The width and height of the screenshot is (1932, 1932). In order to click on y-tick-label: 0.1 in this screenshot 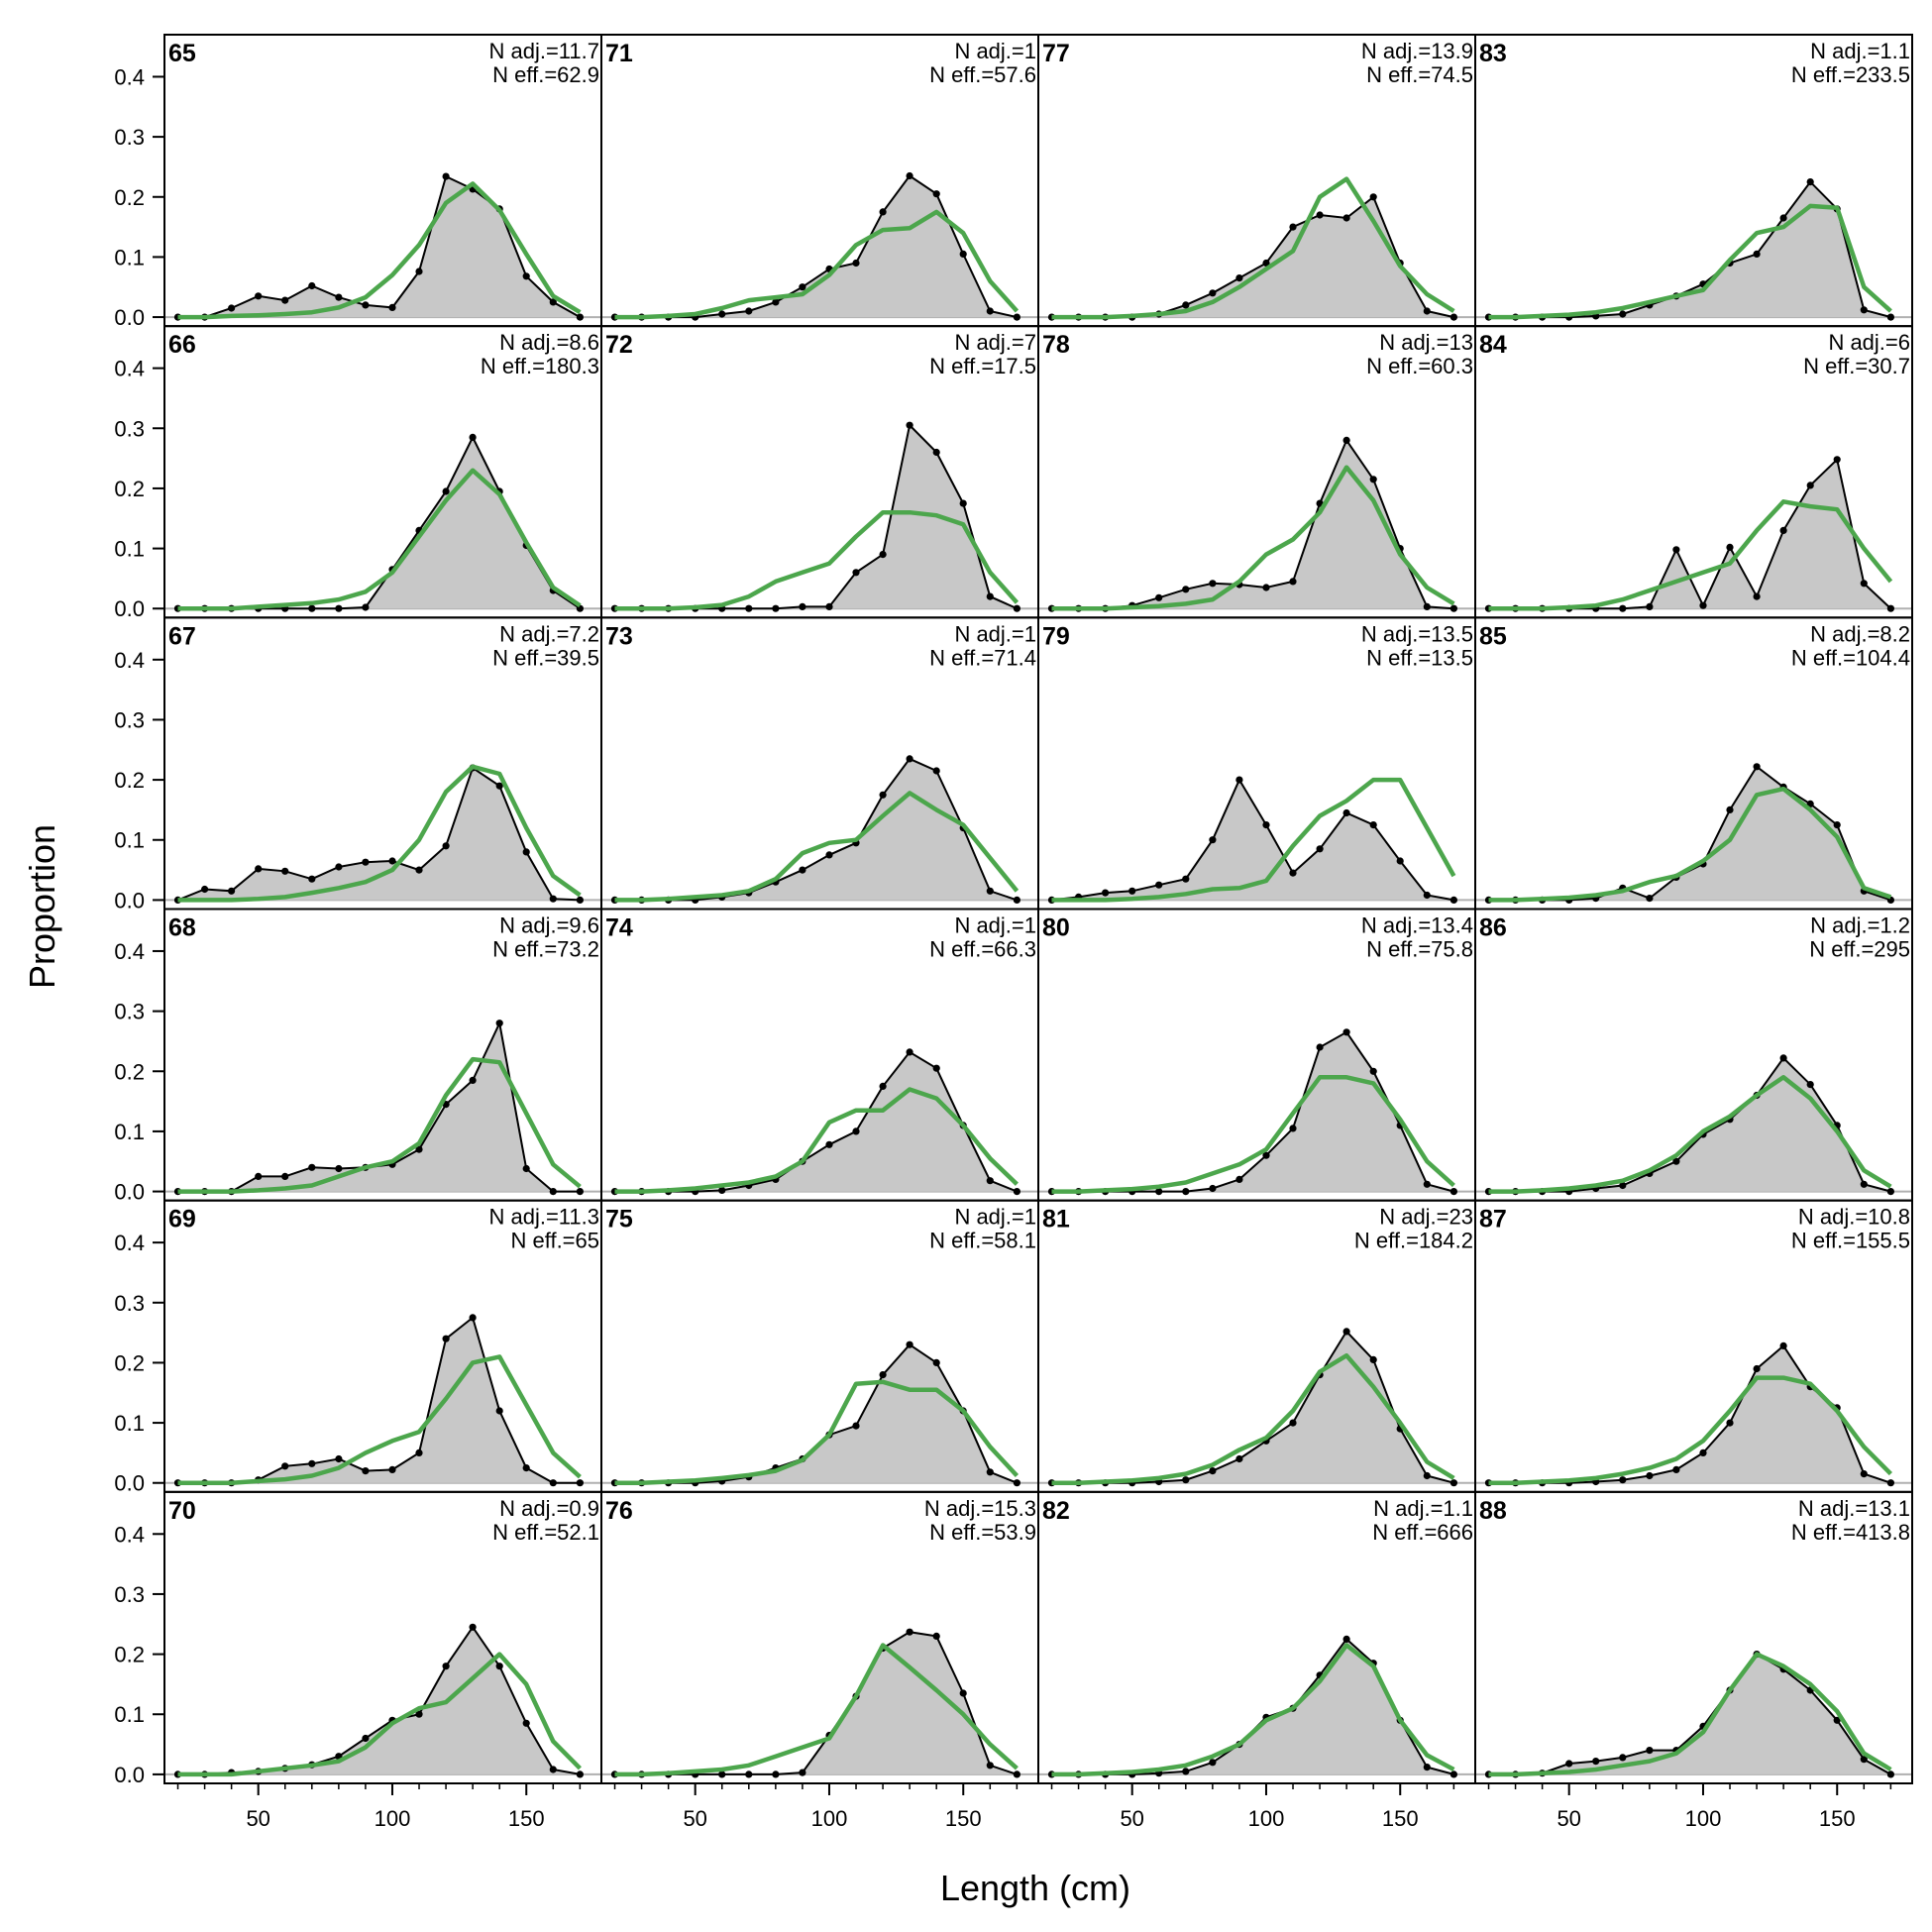, I will do `click(129, 549)`.